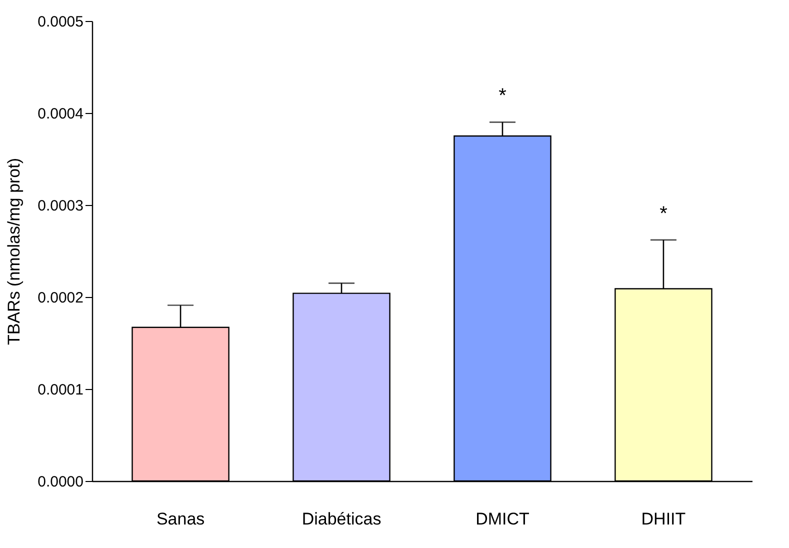 This screenshot has height=548, width=789. What do you see at coordinates (61, 206) in the screenshot?
I see `y-tick-label: 0.0003` at bounding box center [61, 206].